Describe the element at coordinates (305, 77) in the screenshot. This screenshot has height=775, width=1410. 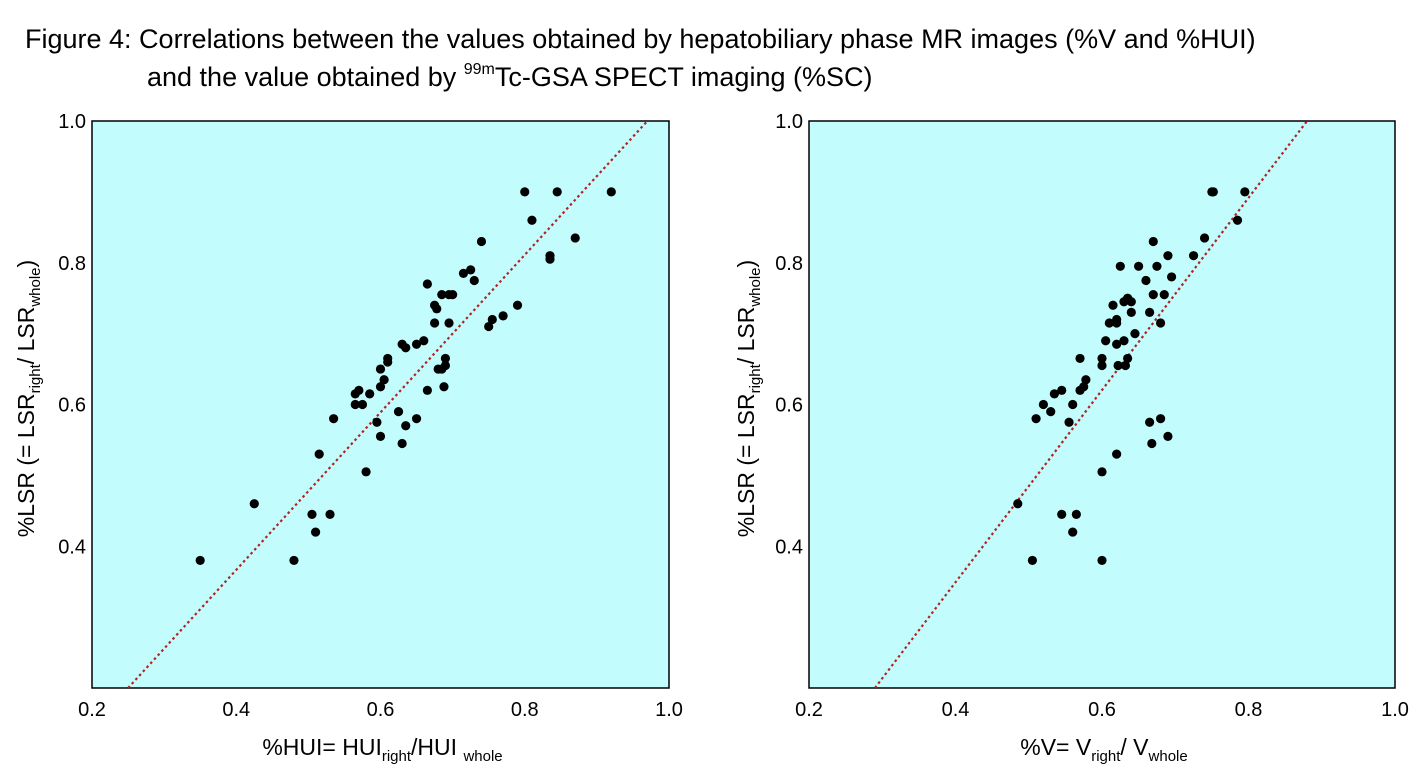
I see `title-line-2-pre: and the value obtained by` at that location.